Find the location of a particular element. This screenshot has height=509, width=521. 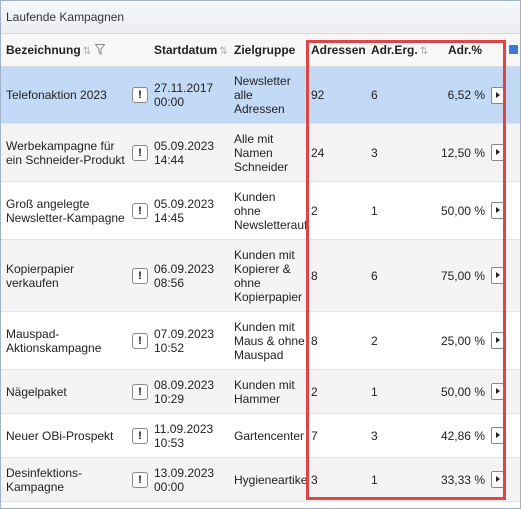

target-group: Kunden mit Hammer is located at coordinates (264, 391).